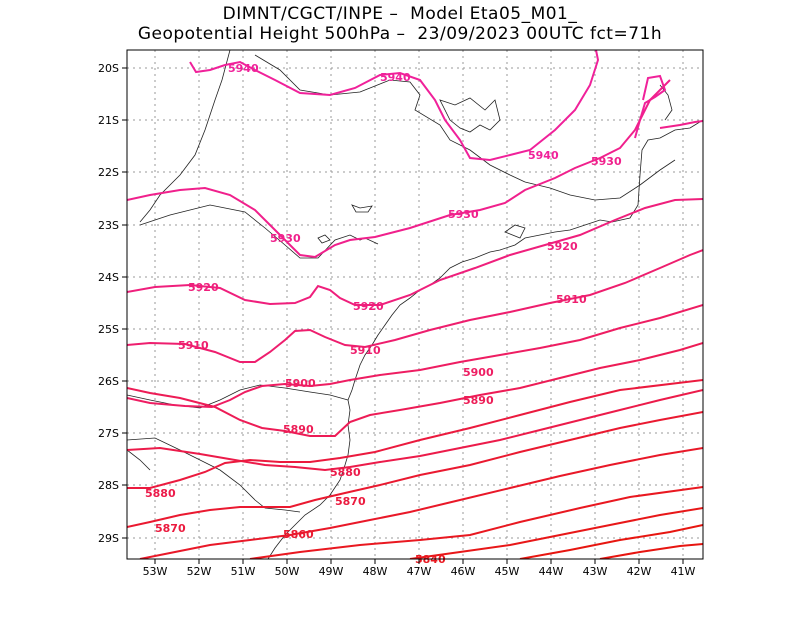 Image resolution: width=800 pixels, height=618 pixels. What do you see at coordinates (243, 571) in the screenshot?
I see `lon-tick-label: 51W` at bounding box center [243, 571].